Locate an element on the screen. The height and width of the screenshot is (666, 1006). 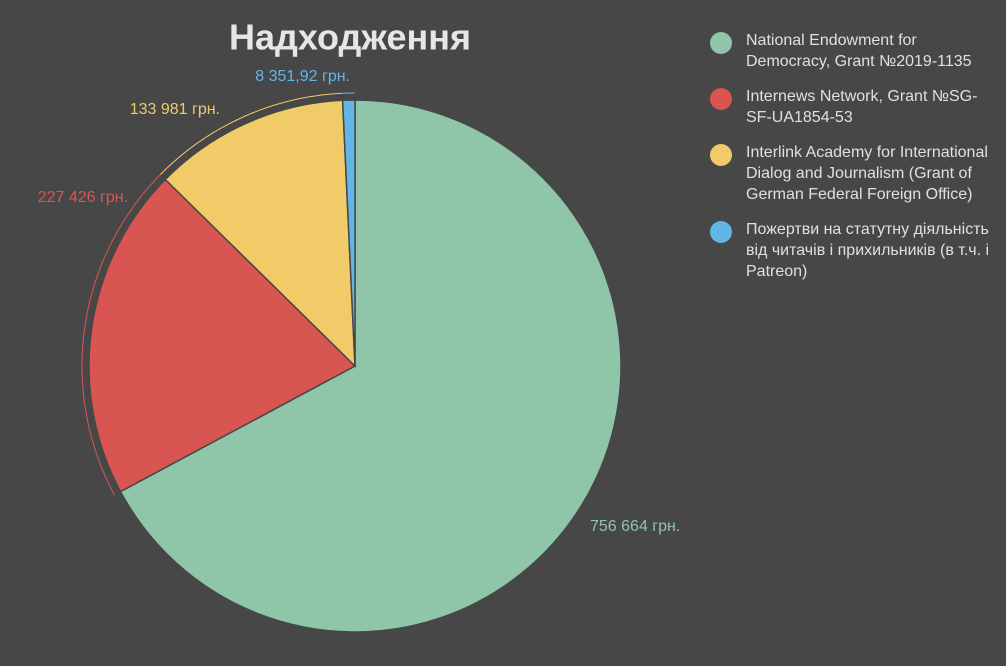
value-label: 8 351,92 грн. is located at coordinates (302, 76).